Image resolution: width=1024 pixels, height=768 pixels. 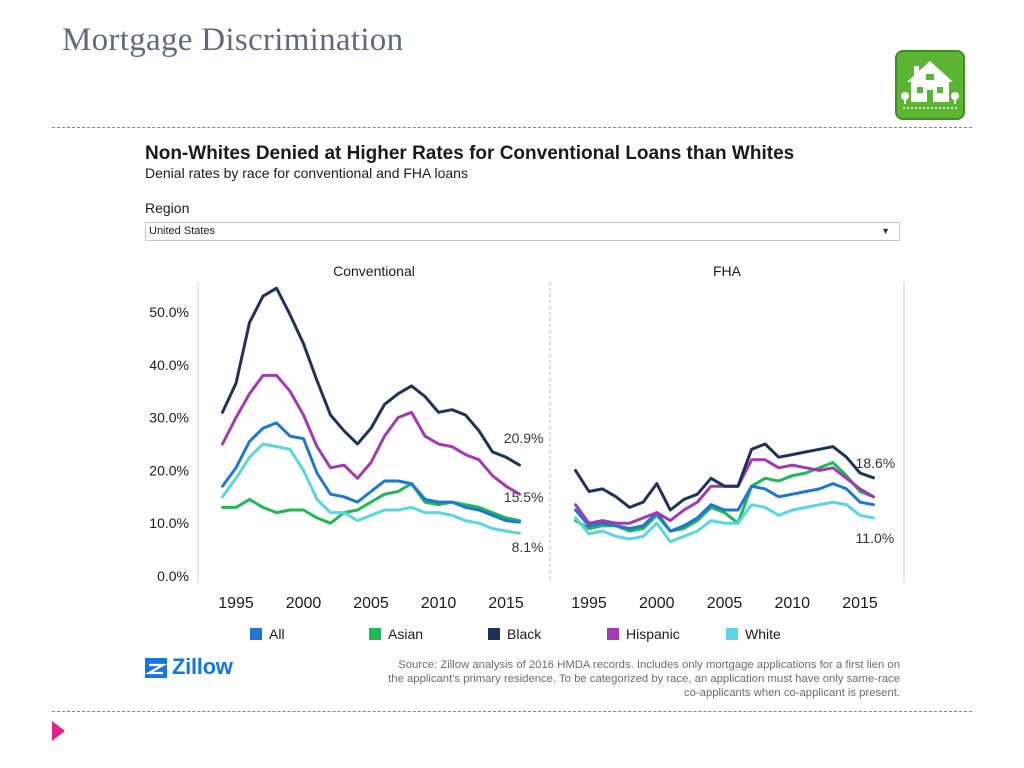 I want to click on legend-item-hispanic: Hispanic, so click(x=643, y=634).